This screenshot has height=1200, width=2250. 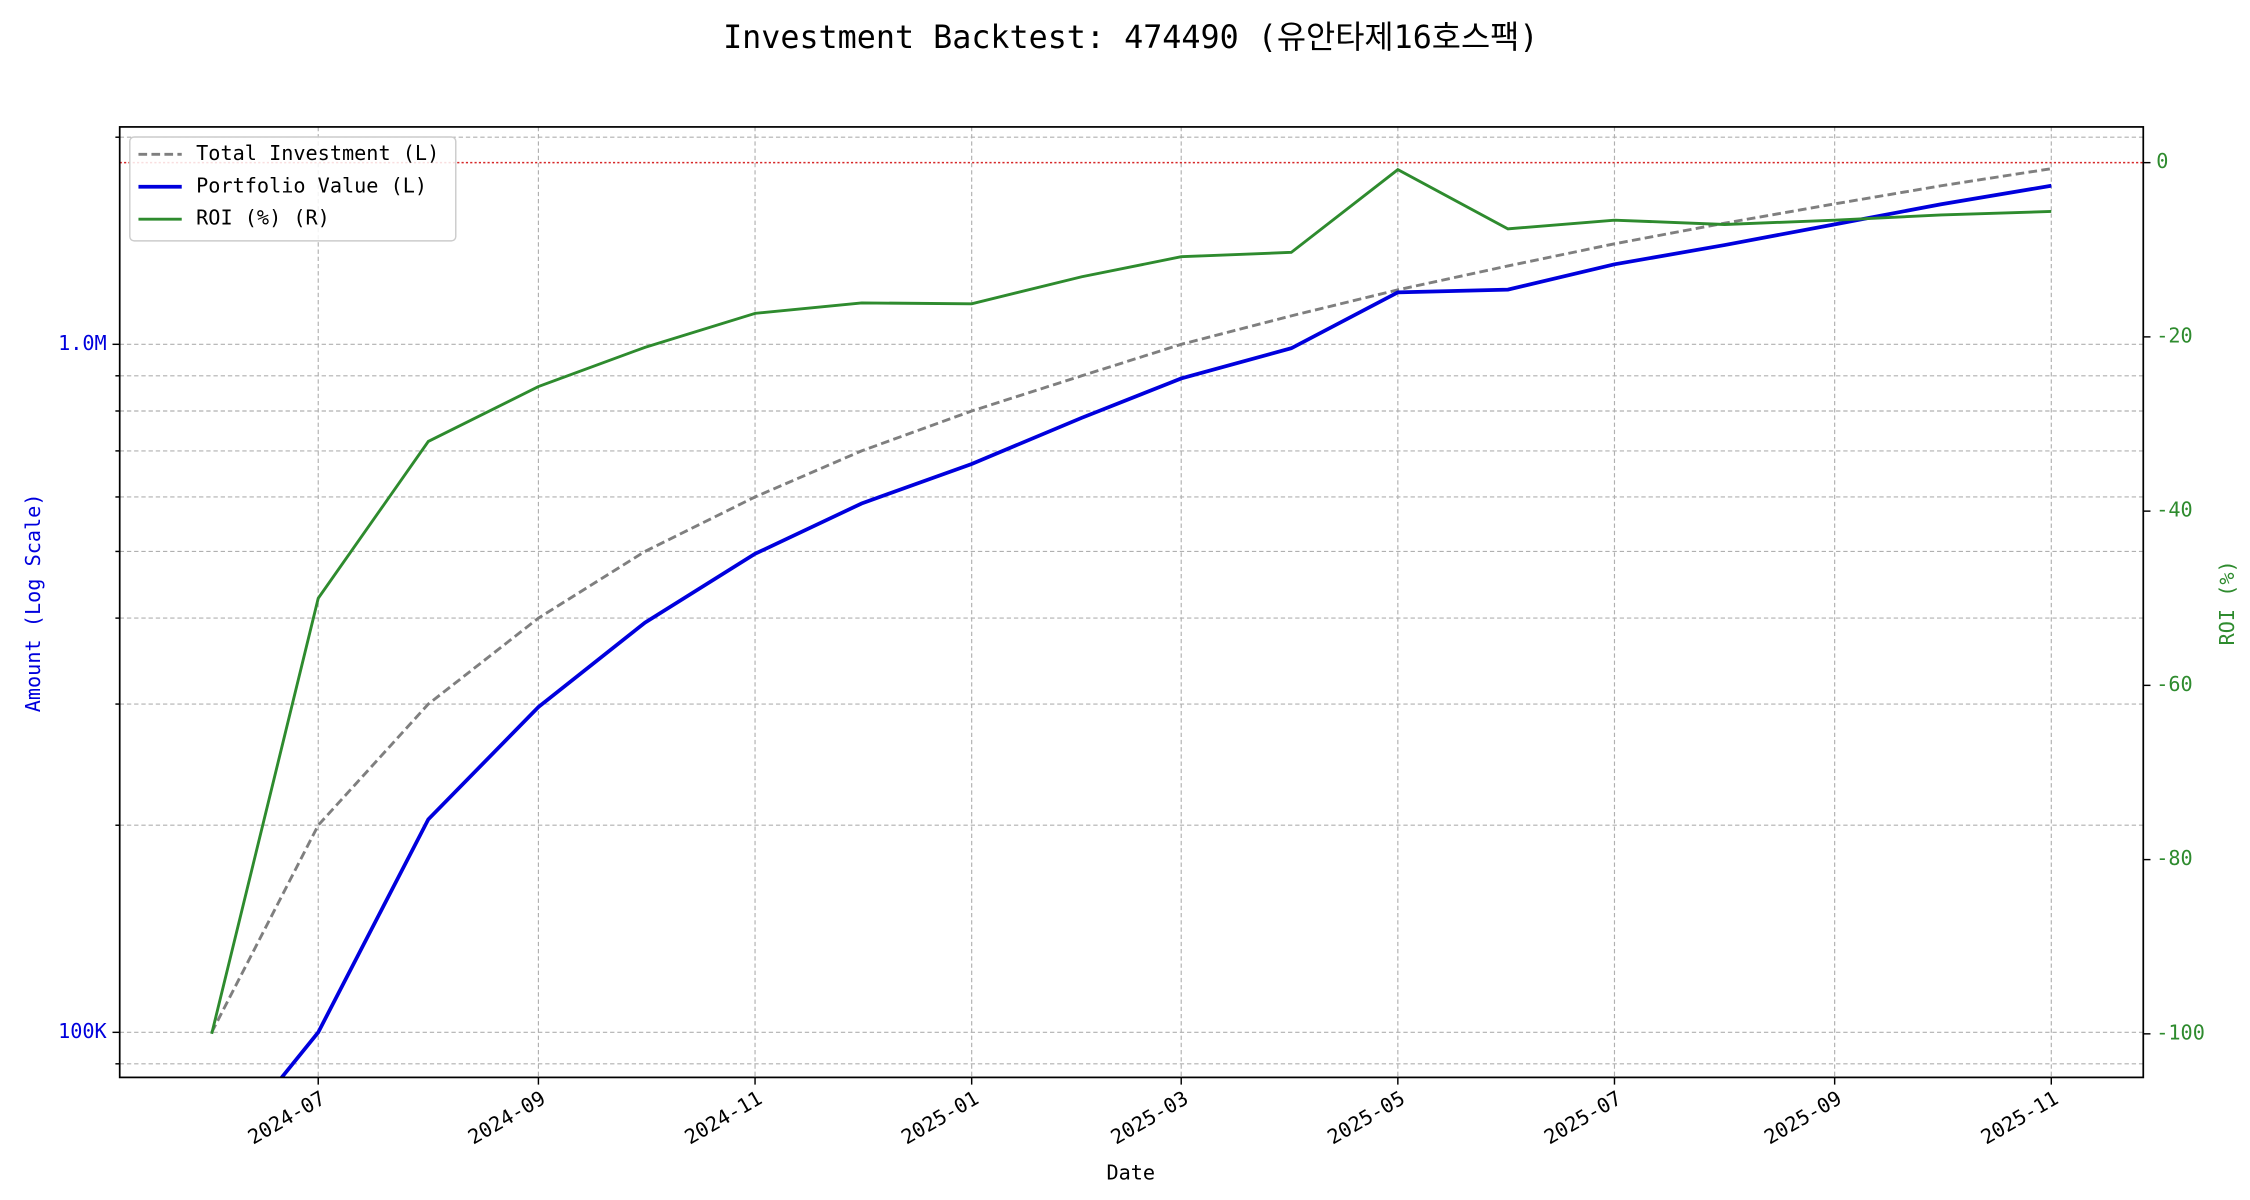 I want to click on x-tick-label: 2025-03, so click(x=1150, y=1117).